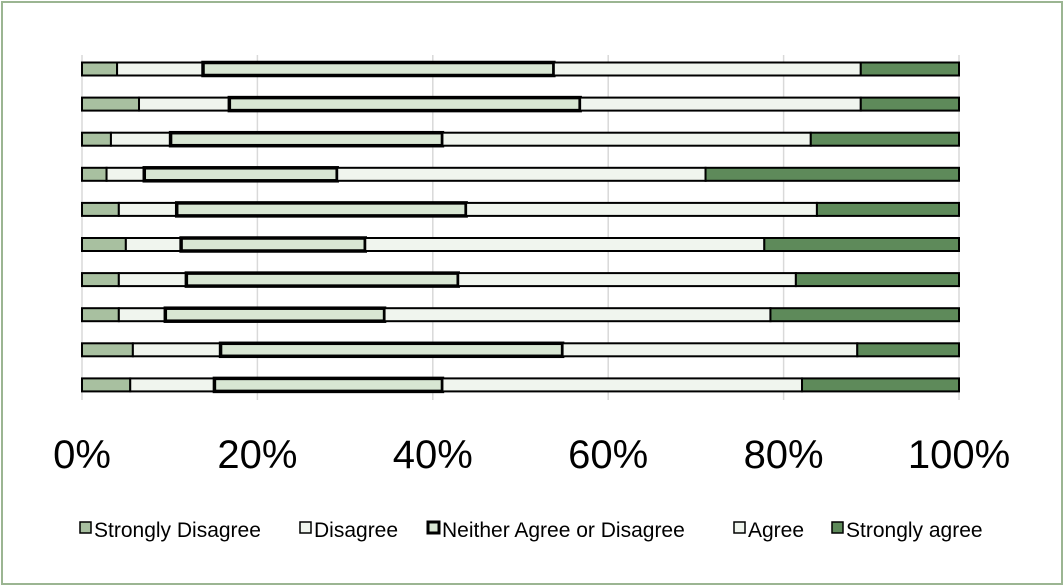 This screenshot has height=586, width=1064. Describe the element at coordinates (257, 455) in the screenshot. I see `x-tick-label: 20%` at that location.